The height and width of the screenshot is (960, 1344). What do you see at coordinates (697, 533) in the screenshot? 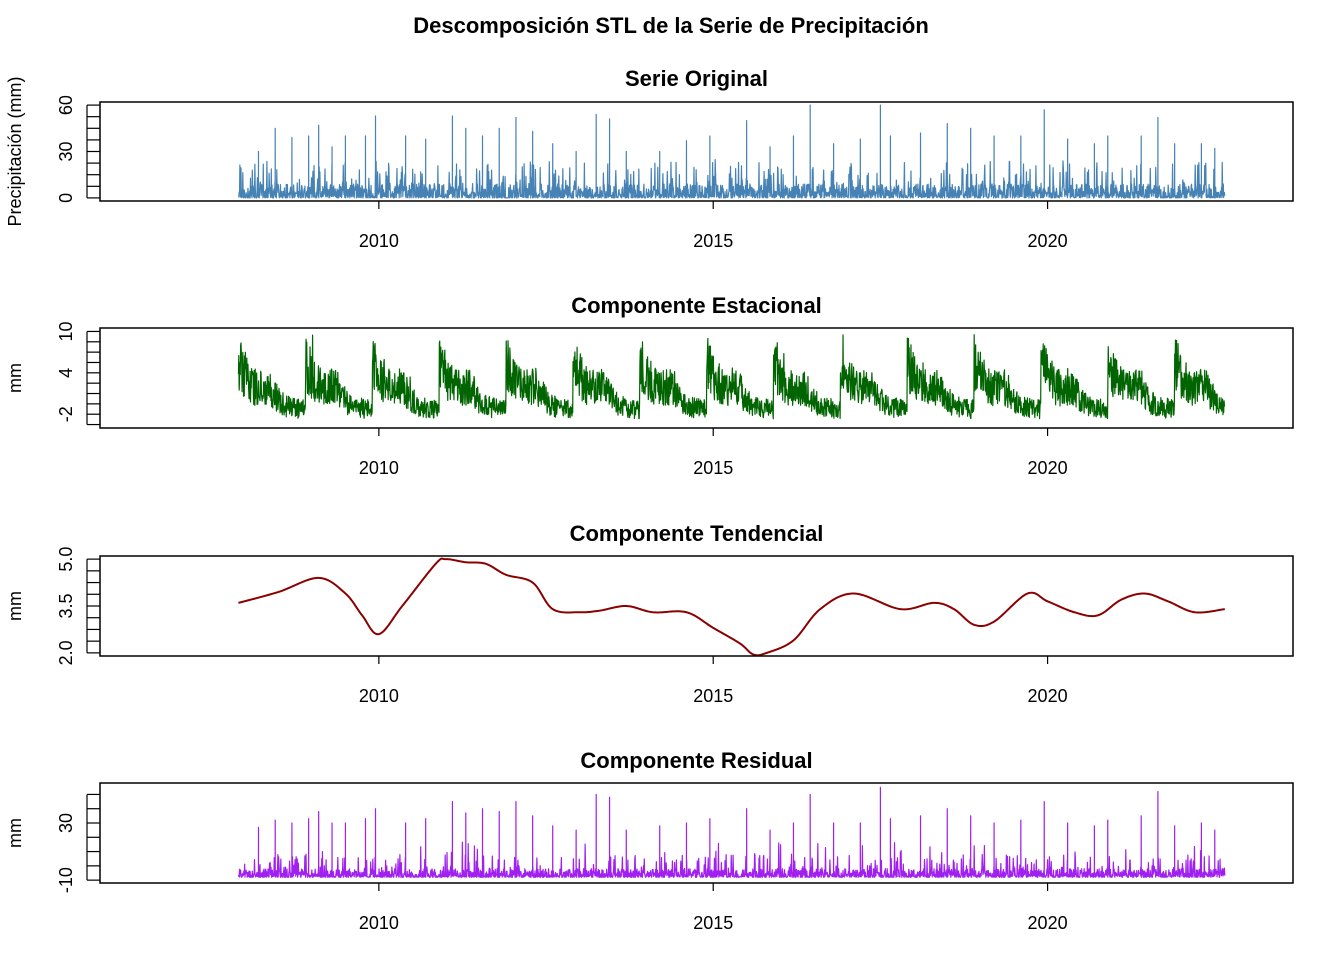
I see `panel-title: Componente Tendencial` at bounding box center [697, 533].